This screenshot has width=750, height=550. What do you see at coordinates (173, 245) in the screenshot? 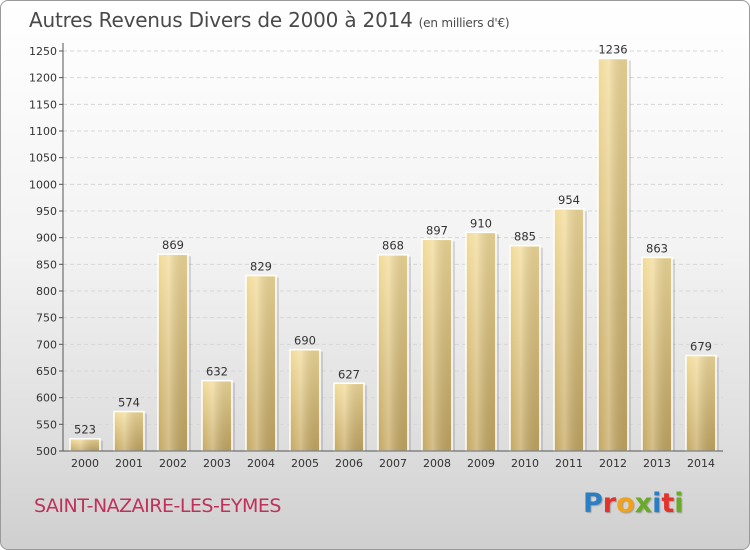
I see `data-label: 869` at bounding box center [173, 245].